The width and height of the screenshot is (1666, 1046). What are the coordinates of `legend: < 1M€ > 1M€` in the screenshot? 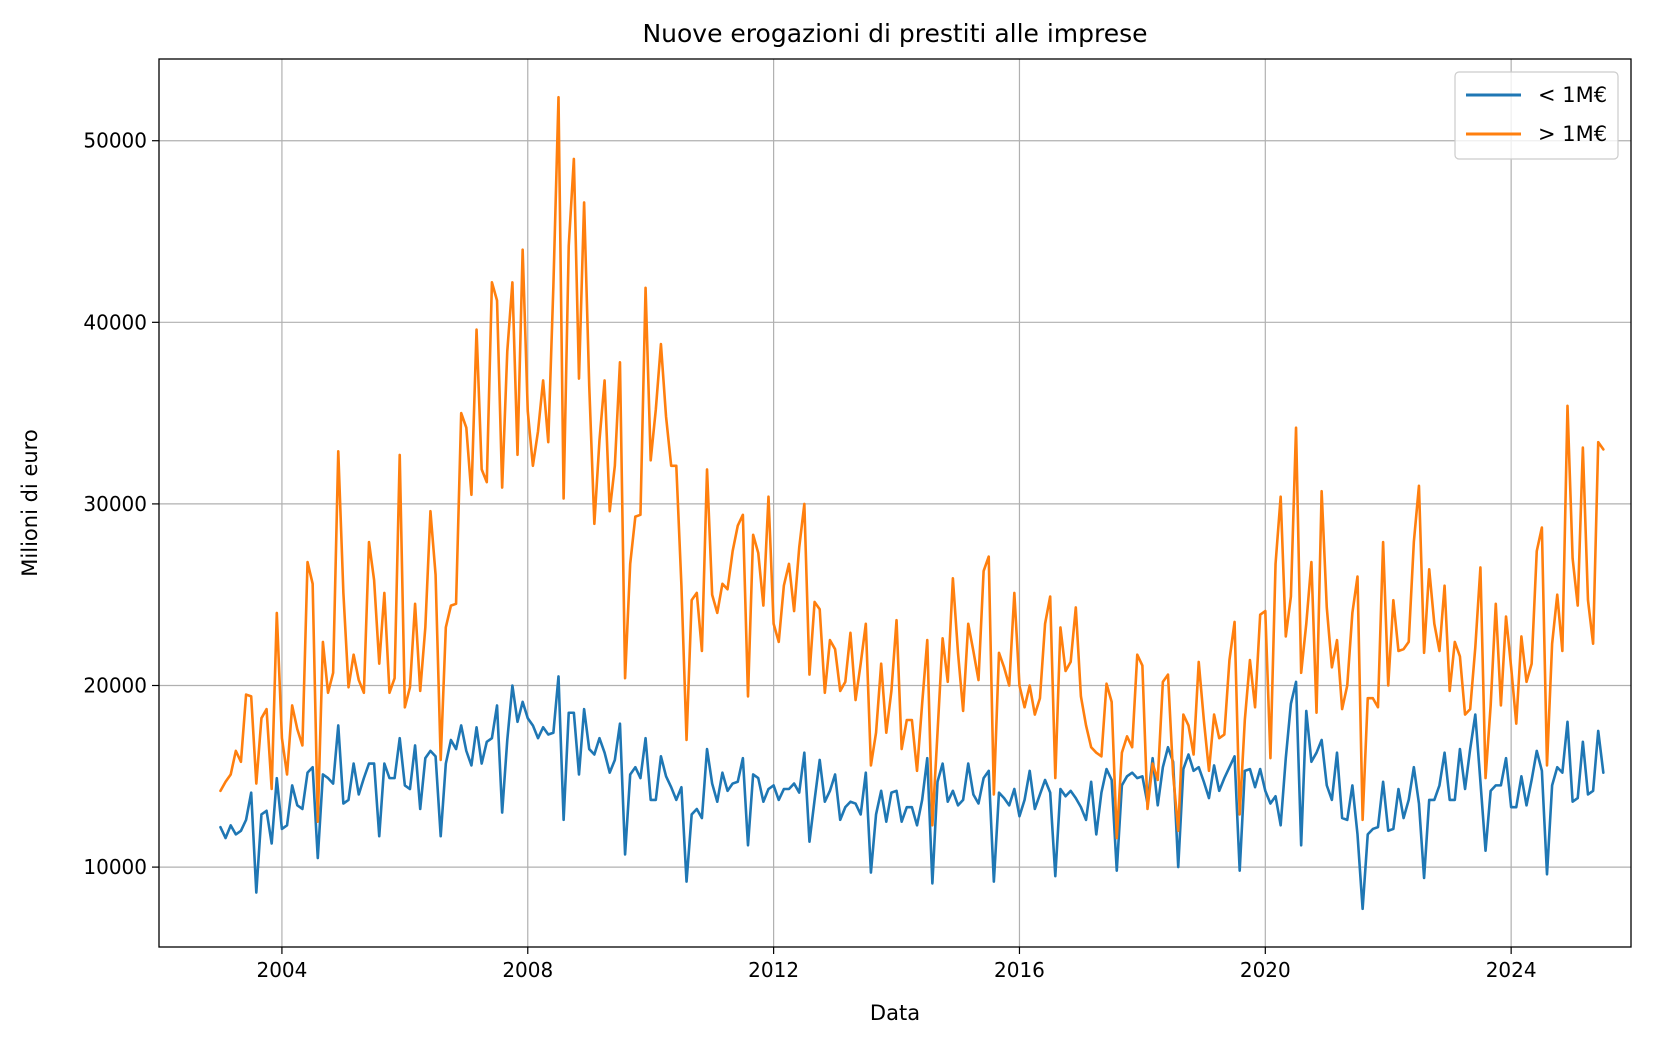 It's located at (1536, 115).